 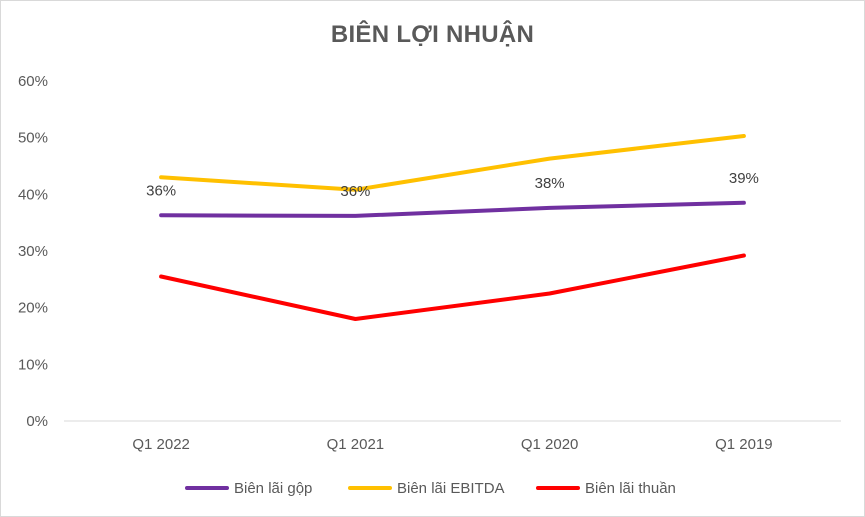 I want to click on data-label: 39%, so click(x=744, y=178).